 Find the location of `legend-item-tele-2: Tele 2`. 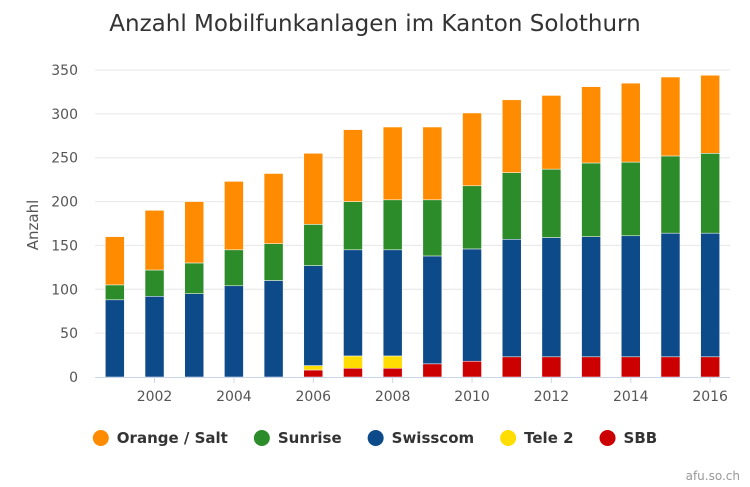

legend-item-tele-2: Tele 2 is located at coordinates (537, 438).